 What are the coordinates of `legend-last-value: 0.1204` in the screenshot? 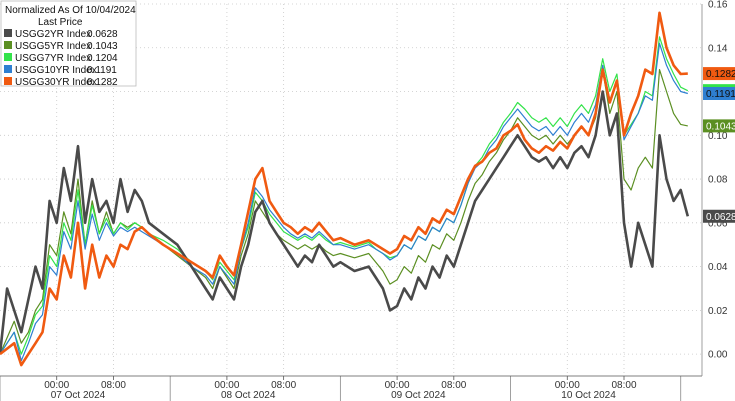 It's located at (102, 58).